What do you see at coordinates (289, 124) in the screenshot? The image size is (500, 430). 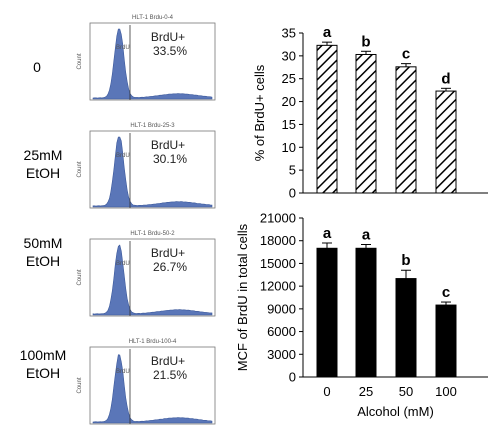 I see `y-tick-label: 15` at bounding box center [289, 124].